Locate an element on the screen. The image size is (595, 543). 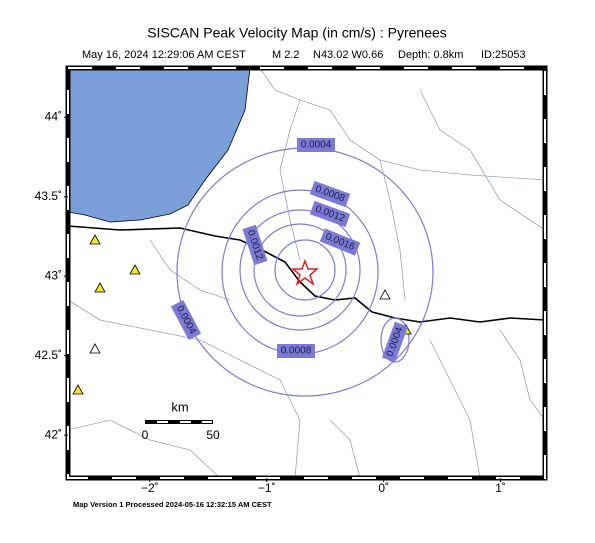
border is located at coordinates (306, 274).